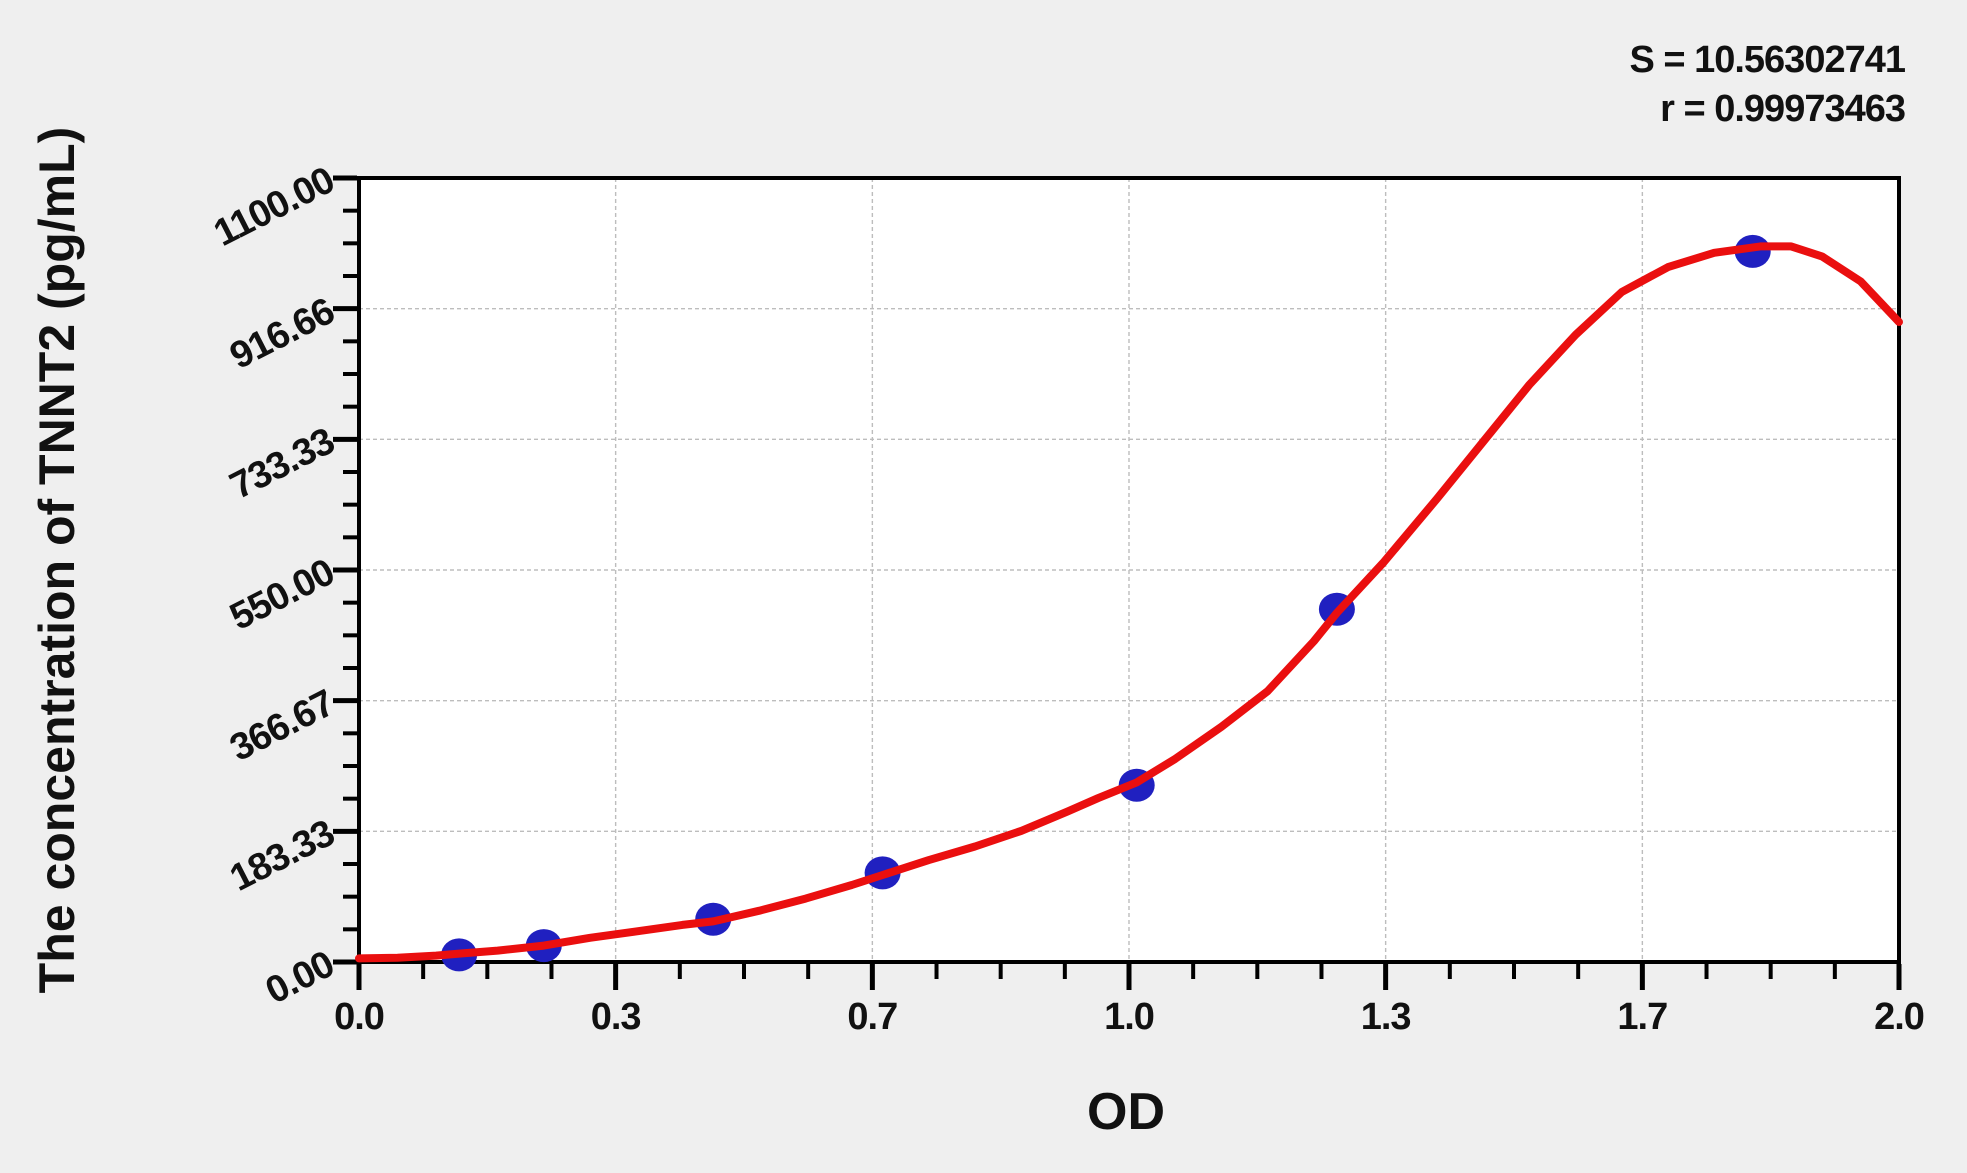  What do you see at coordinates (872, 1017) in the screenshot?
I see `x-tick-label: 0.7` at bounding box center [872, 1017].